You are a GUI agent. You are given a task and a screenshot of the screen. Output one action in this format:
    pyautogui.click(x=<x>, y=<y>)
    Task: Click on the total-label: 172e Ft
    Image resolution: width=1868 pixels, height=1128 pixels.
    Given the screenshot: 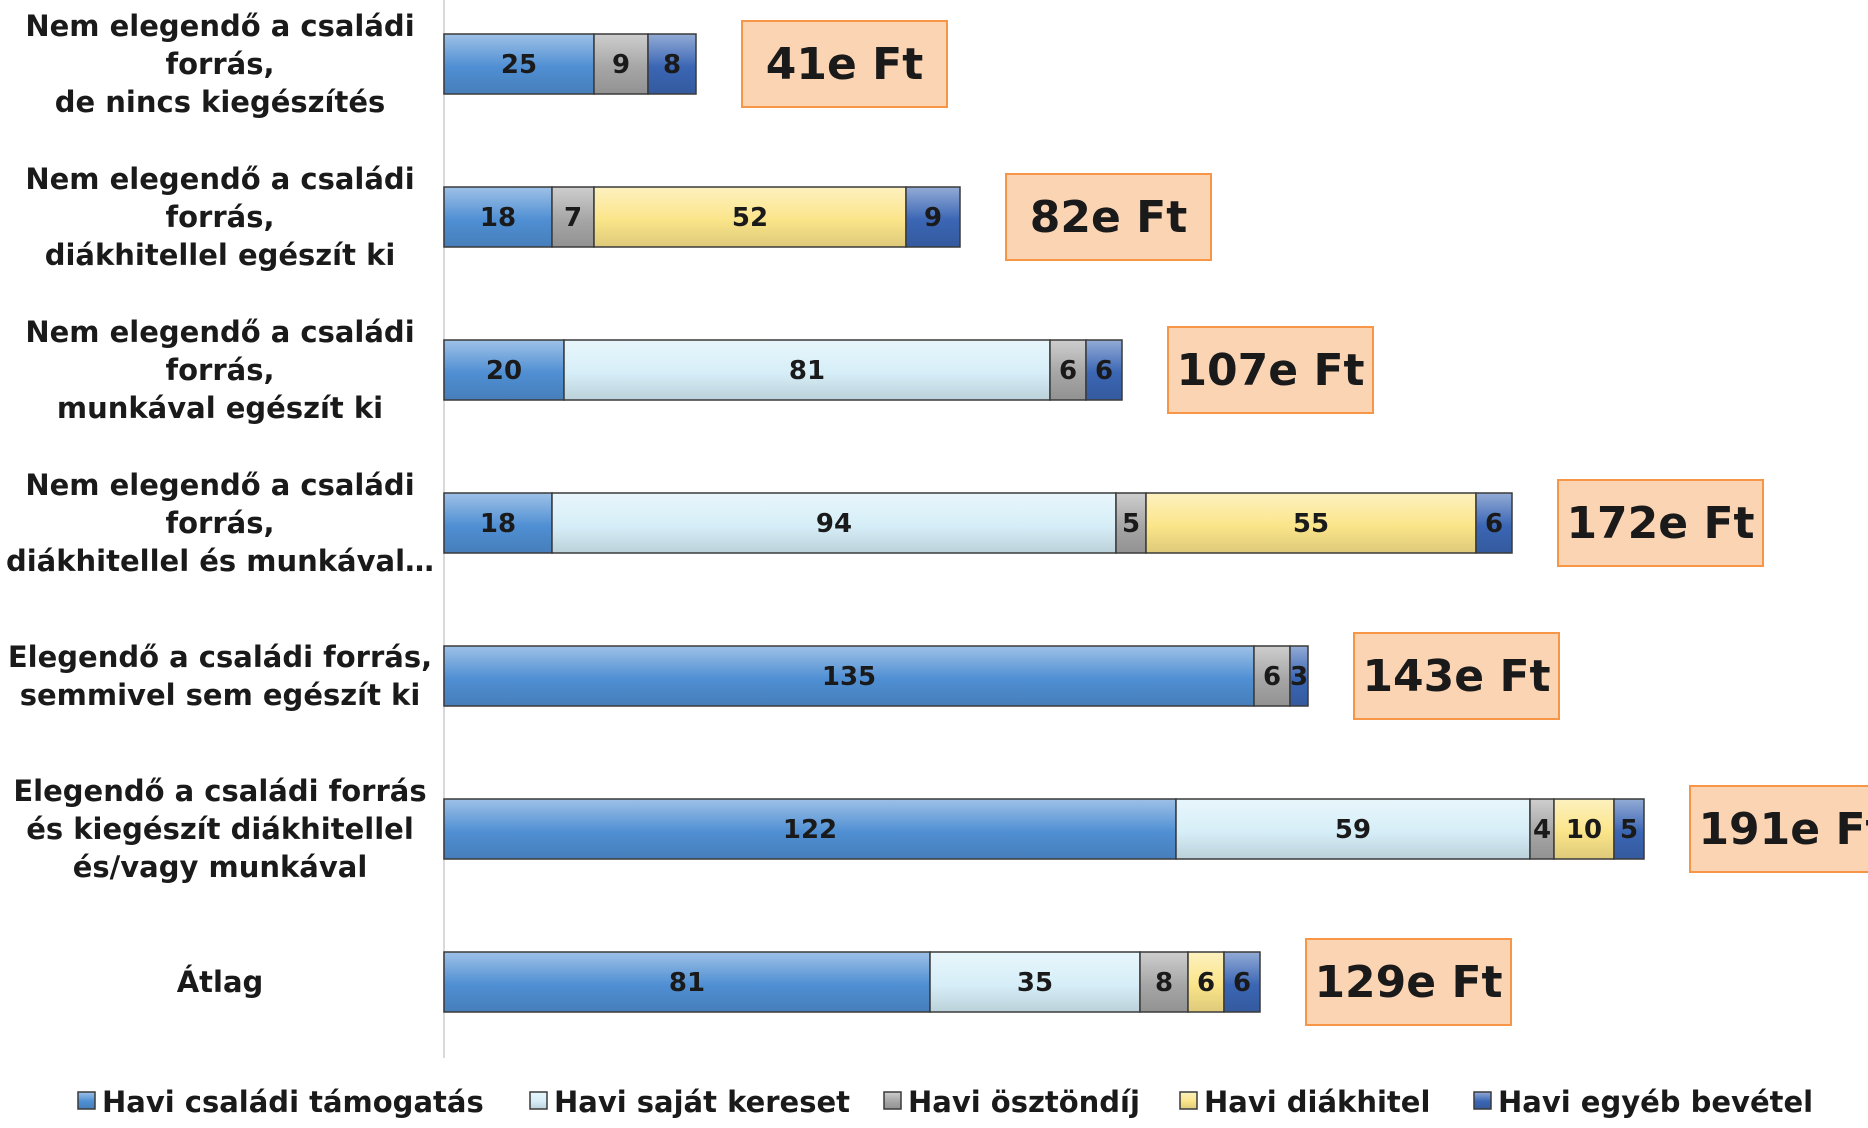 What is the action you would take?
    pyautogui.click(x=1660, y=523)
    